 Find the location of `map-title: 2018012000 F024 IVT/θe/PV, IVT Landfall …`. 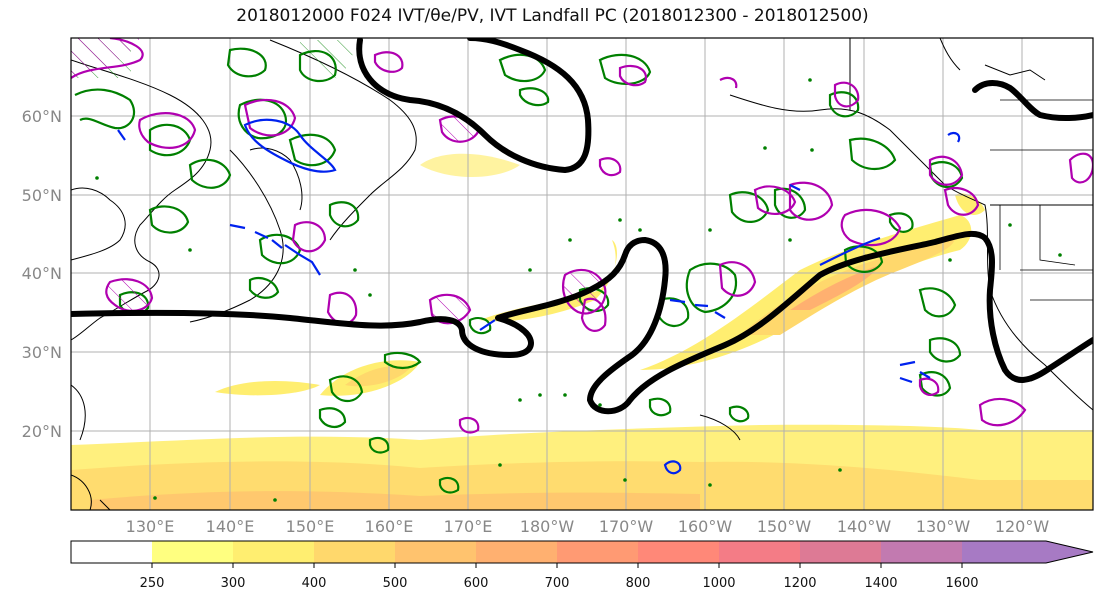

map-title: 2018012000 F024 IVT/θe/PV, IVT Landfall … is located at coordinates (552, 16).